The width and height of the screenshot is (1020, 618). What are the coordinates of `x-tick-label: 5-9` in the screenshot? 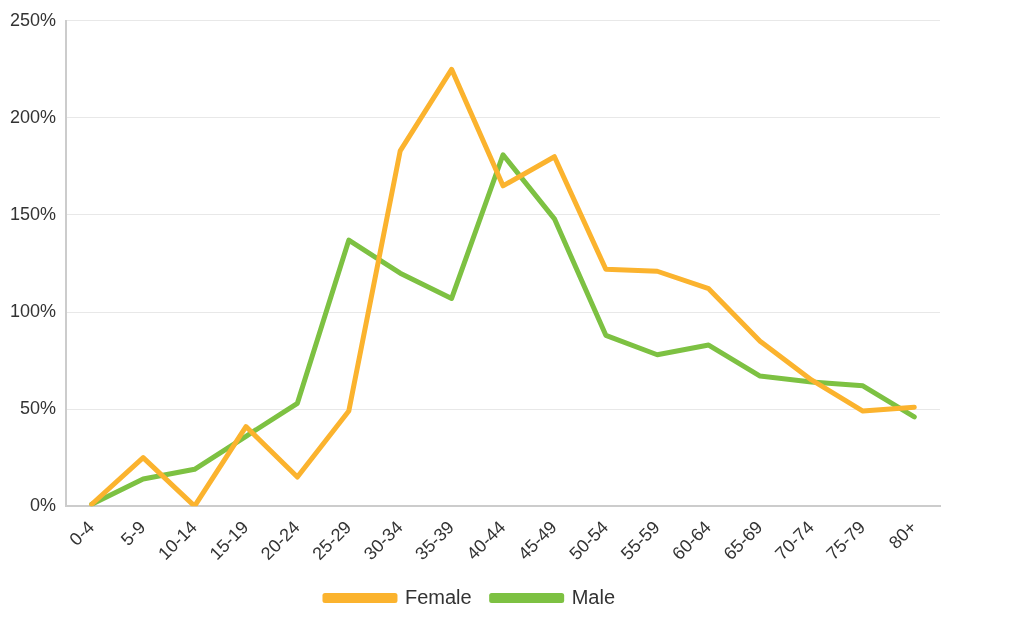 It's located at (133, 533).